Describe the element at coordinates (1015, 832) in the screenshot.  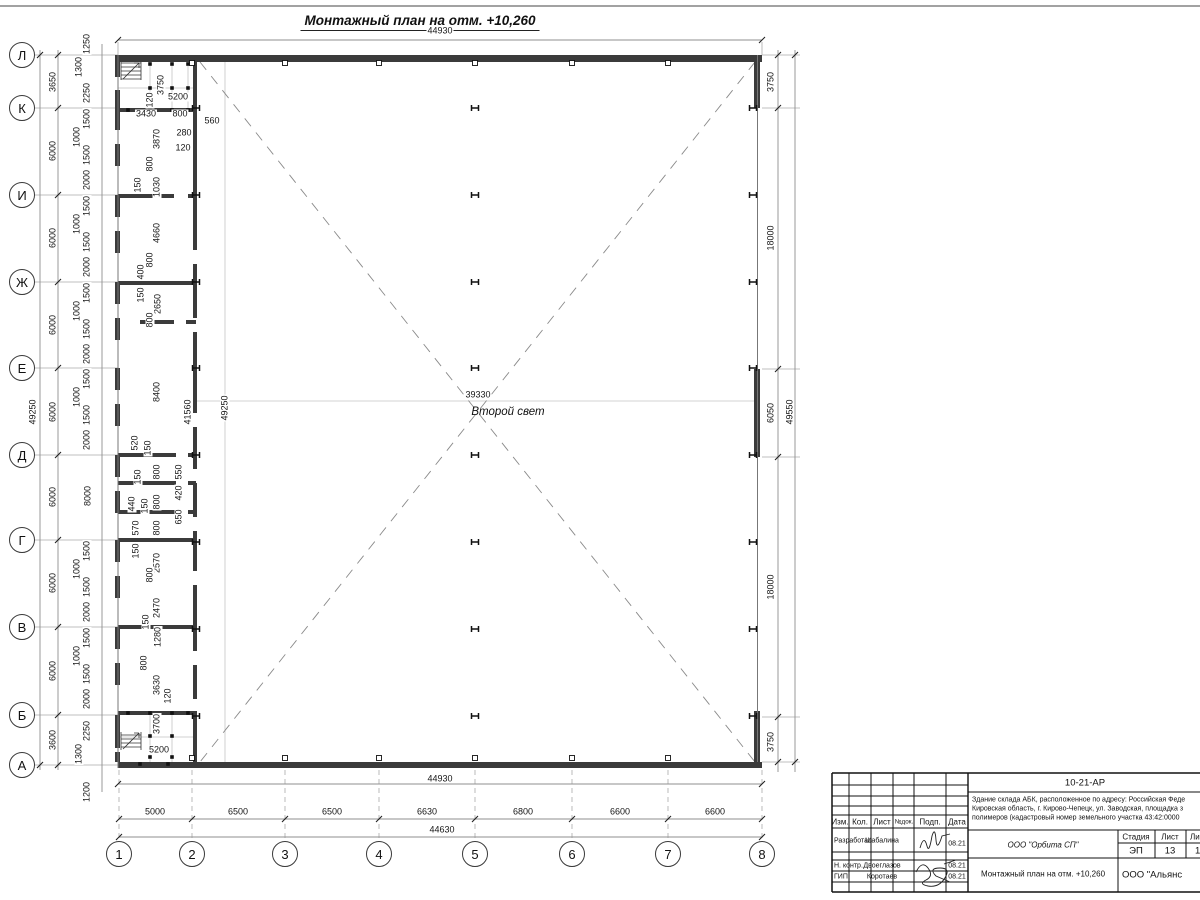
I see `title-block-grid` at that location.